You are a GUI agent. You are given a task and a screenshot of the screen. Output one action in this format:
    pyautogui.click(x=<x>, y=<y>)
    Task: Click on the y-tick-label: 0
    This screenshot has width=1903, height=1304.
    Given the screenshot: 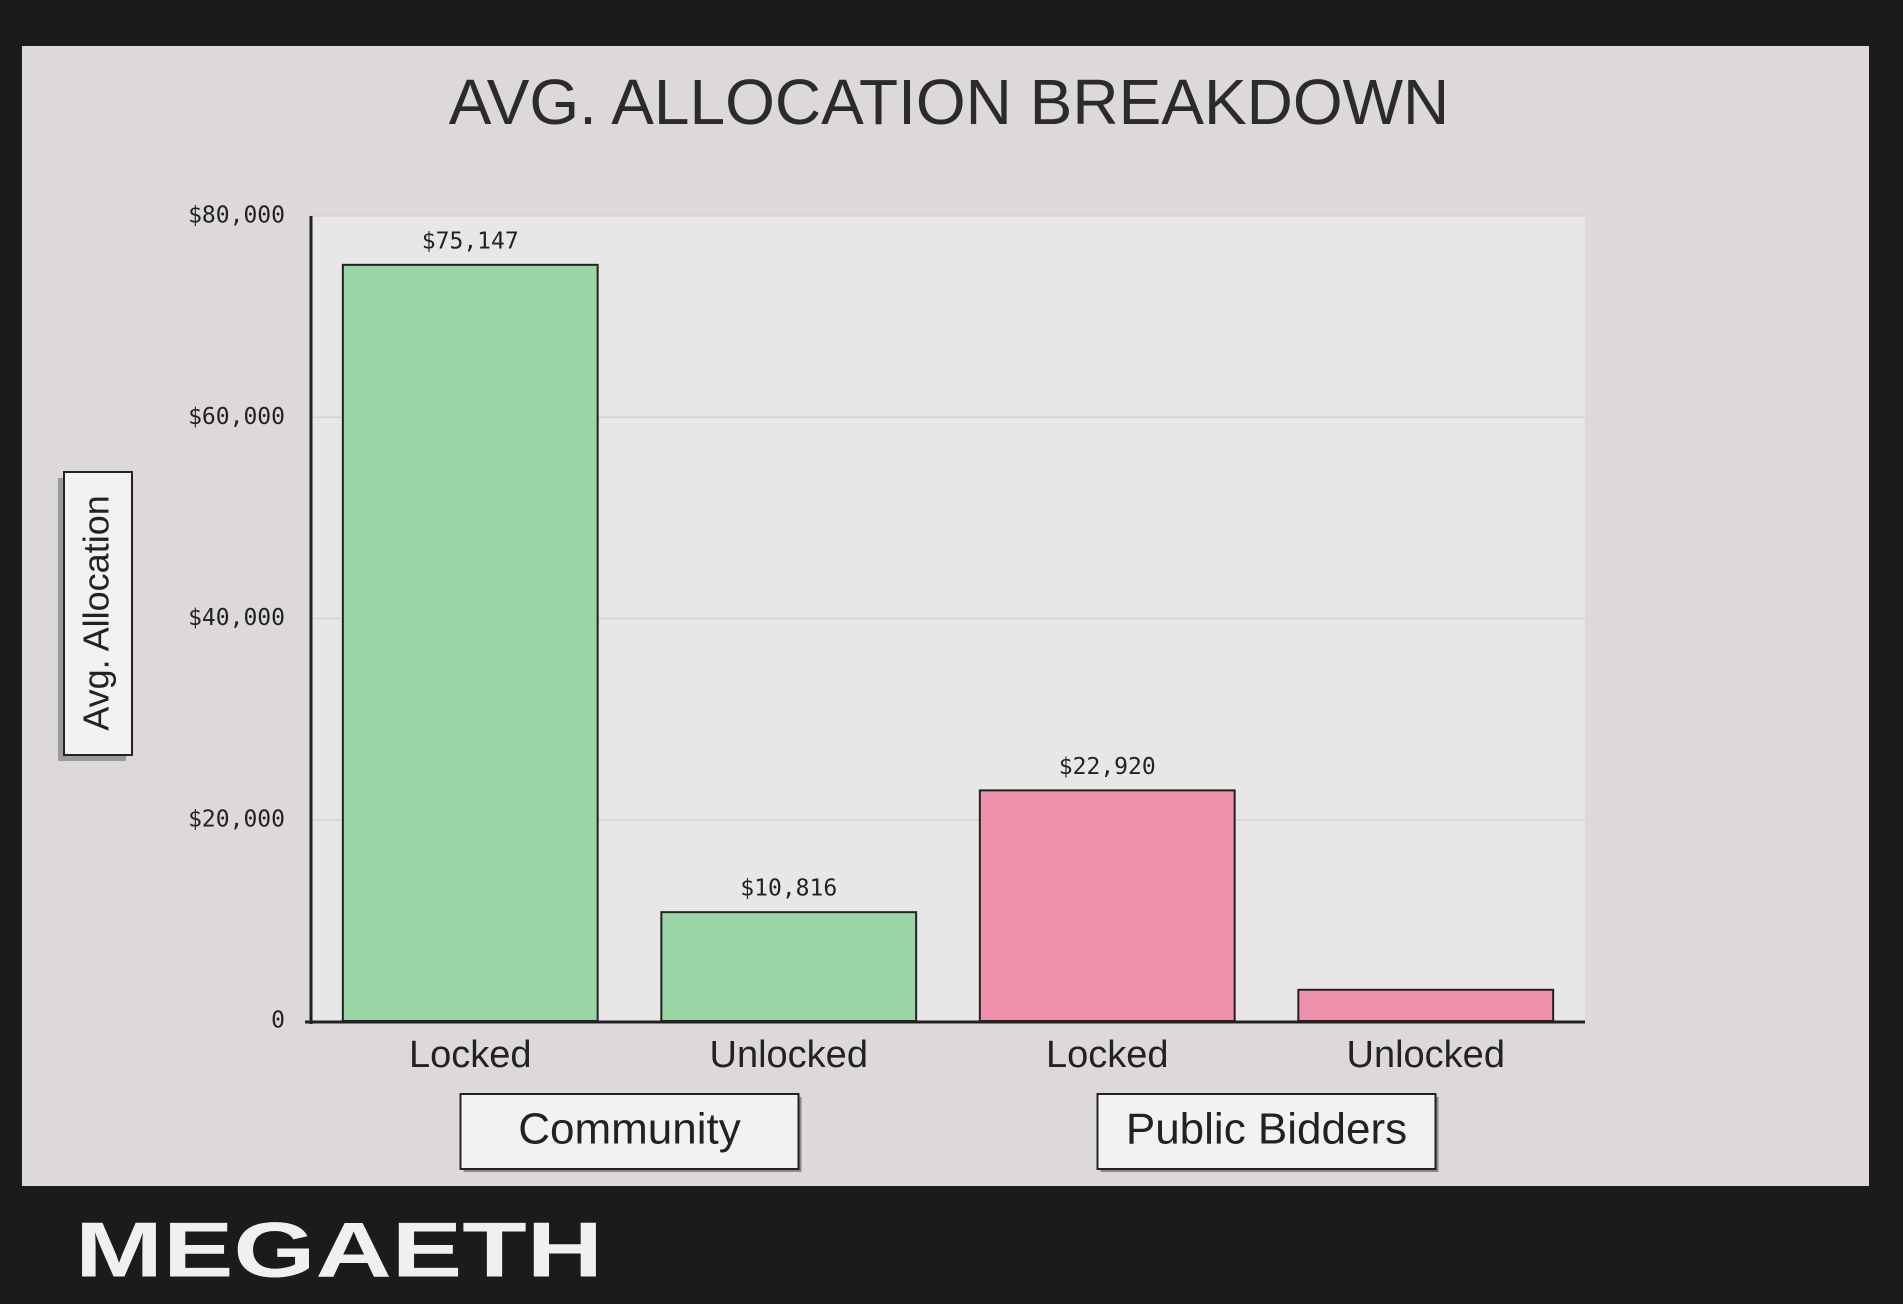 What is the action you would take?
    pyautogui.click(x=278, y=1021)
    